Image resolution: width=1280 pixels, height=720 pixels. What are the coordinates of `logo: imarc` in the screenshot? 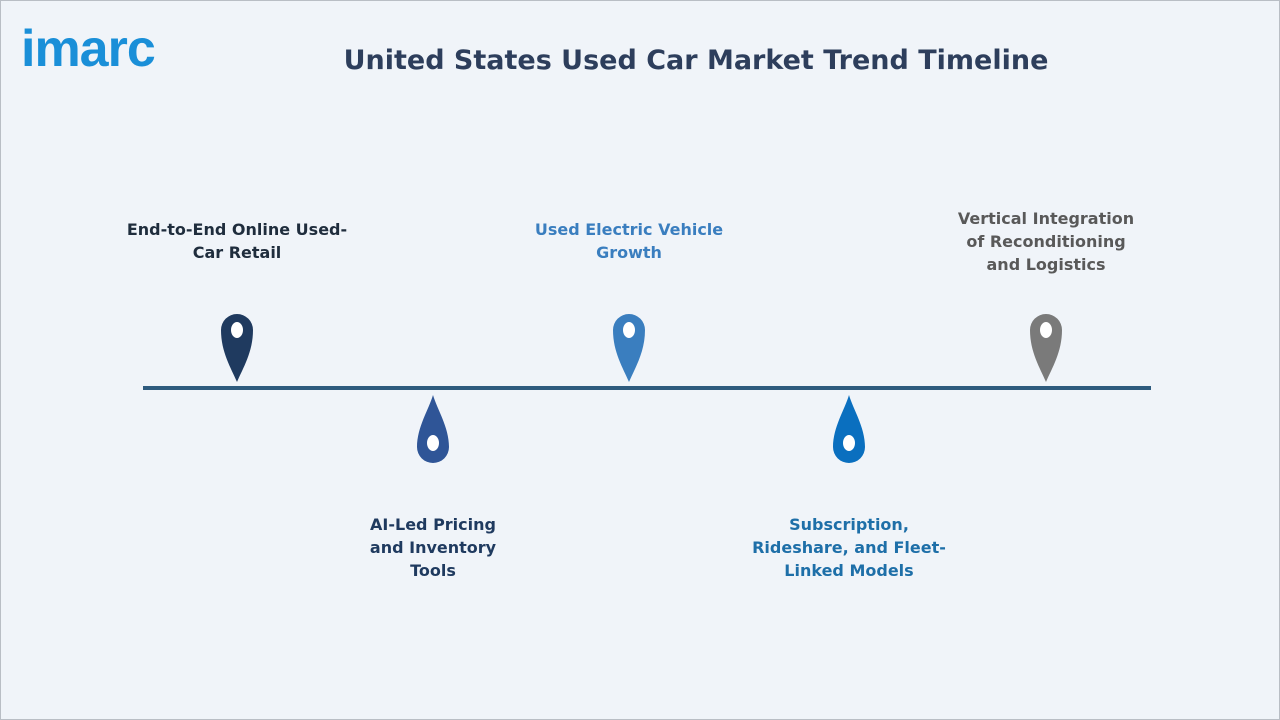 It's located at (88, 49).